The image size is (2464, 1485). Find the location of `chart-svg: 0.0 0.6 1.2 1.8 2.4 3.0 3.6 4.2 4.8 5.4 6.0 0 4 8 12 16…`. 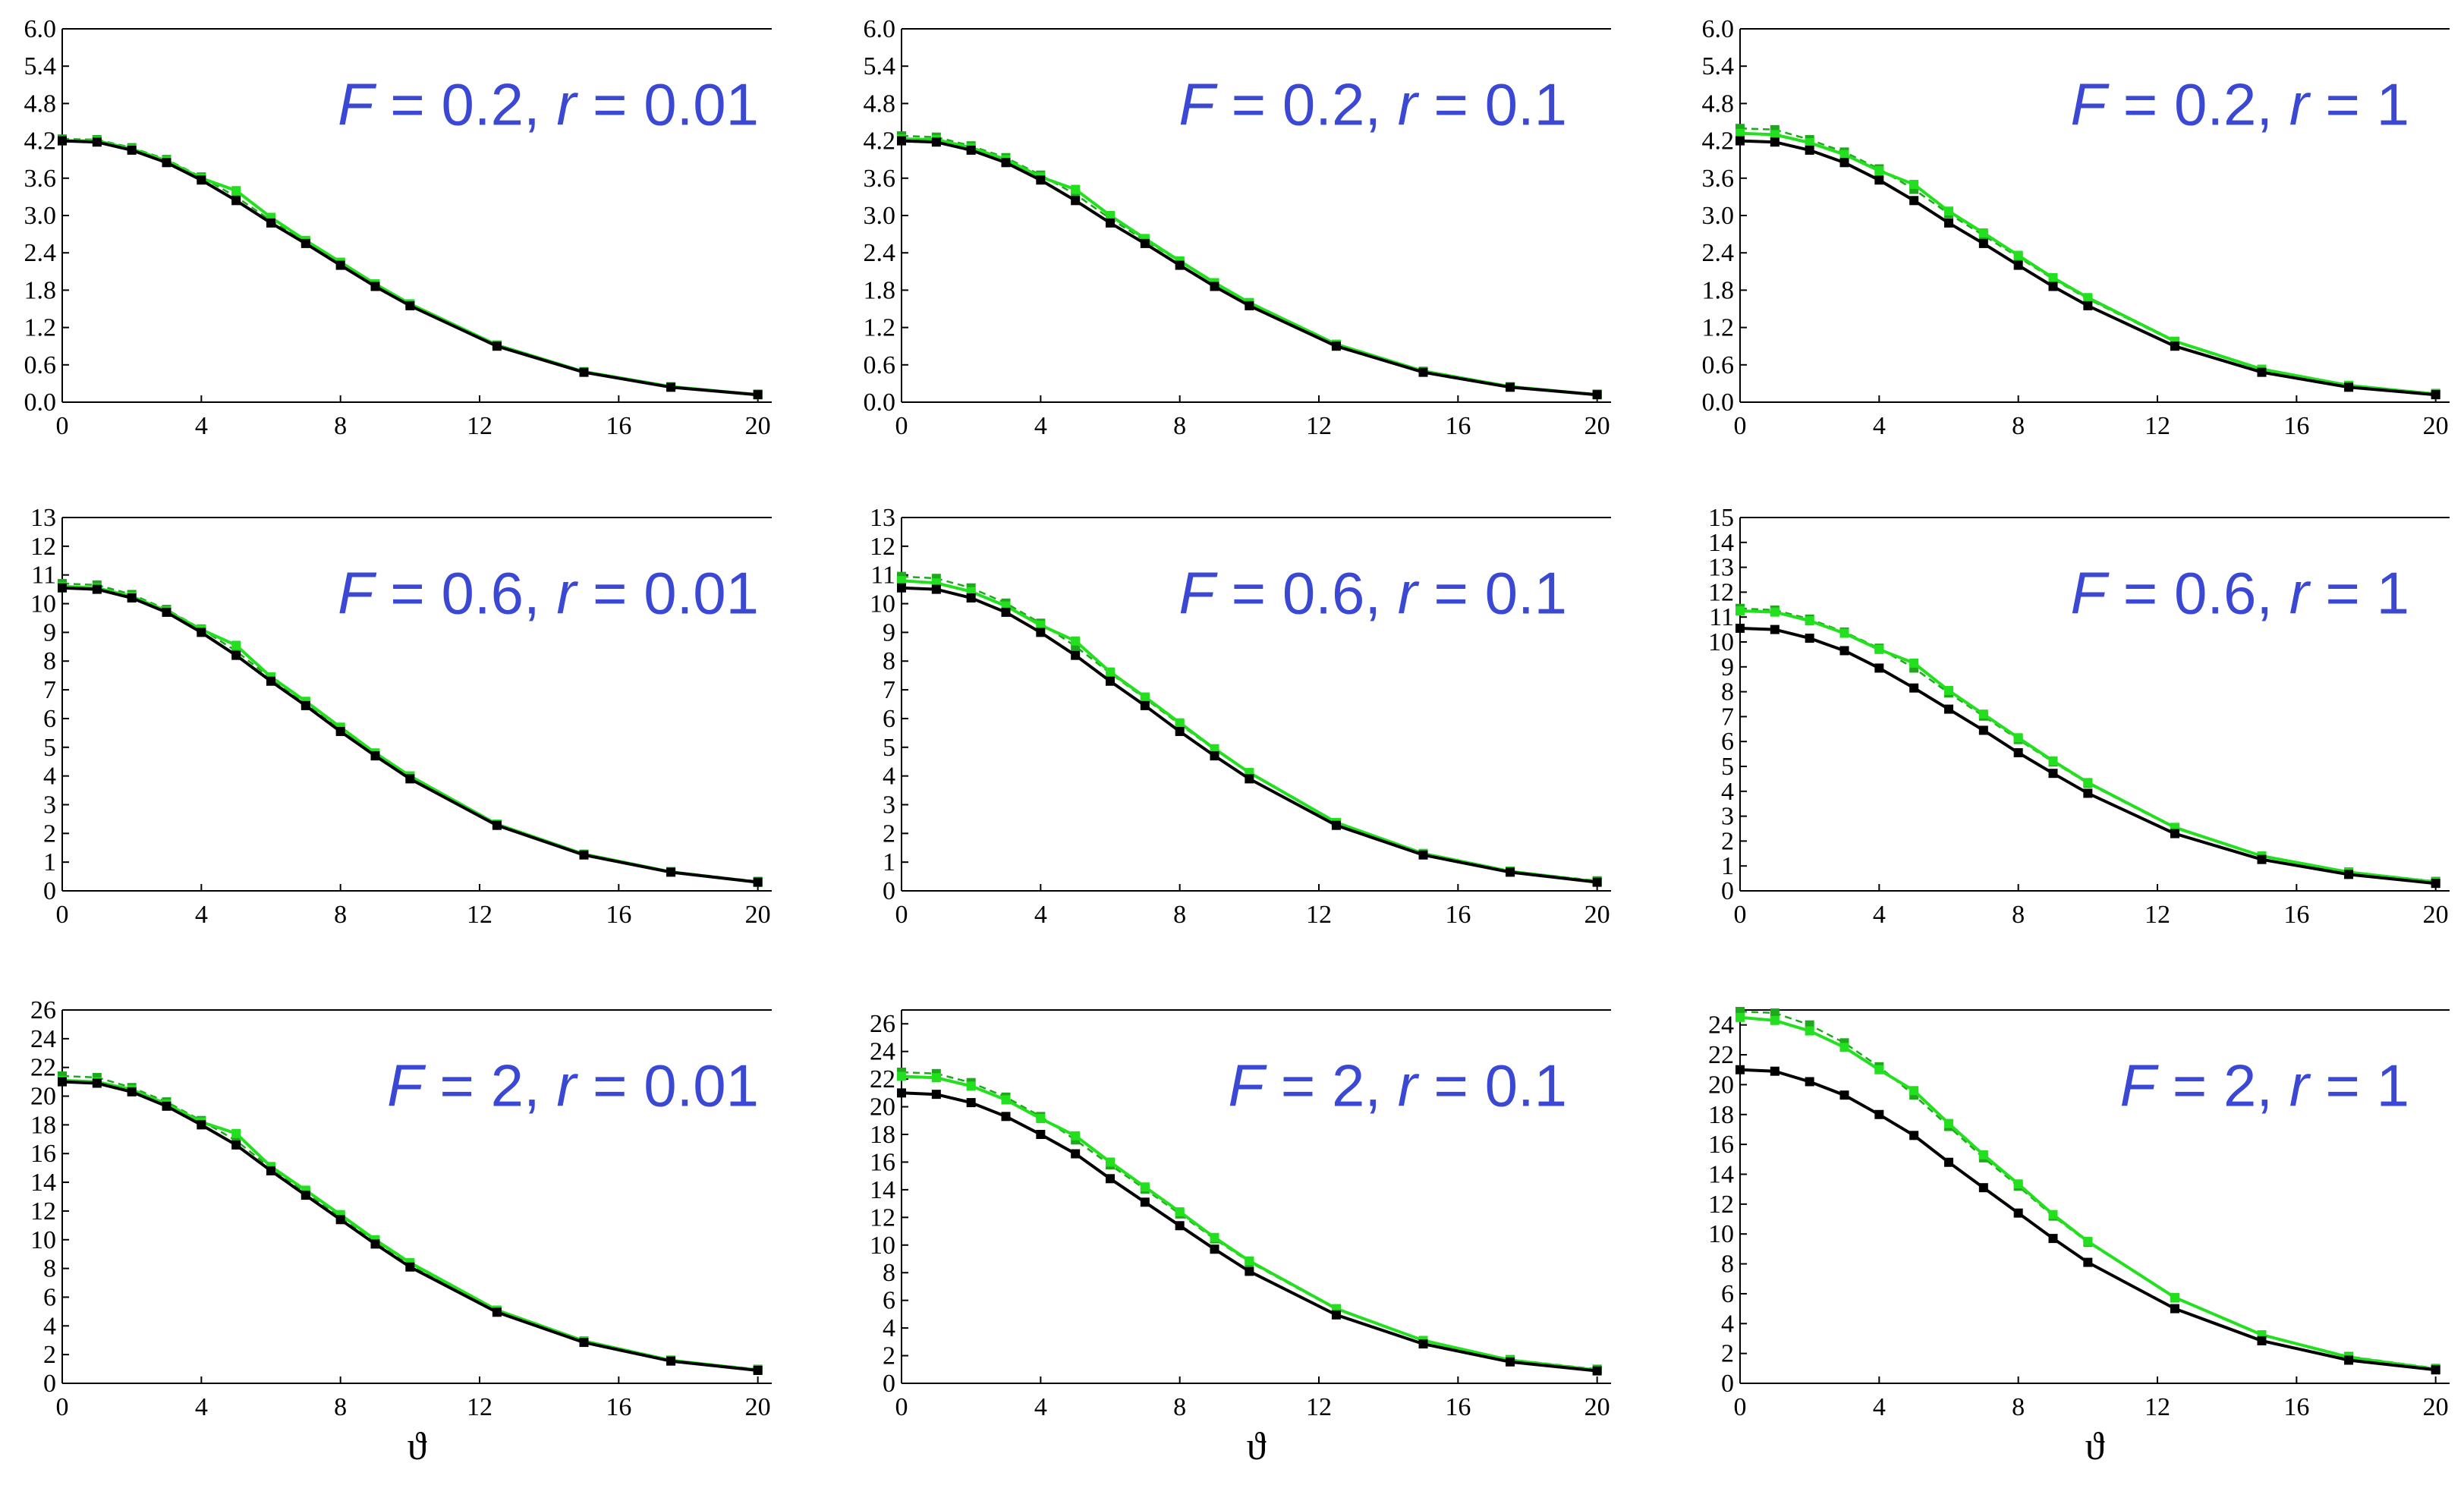

chart-svg: 0.0 0.6 1.2 1.8 2.4 3.0 3.6 4.2 4.8 5.4 6.0 0 4 8 12 16… is located at coordinates (398, 227).